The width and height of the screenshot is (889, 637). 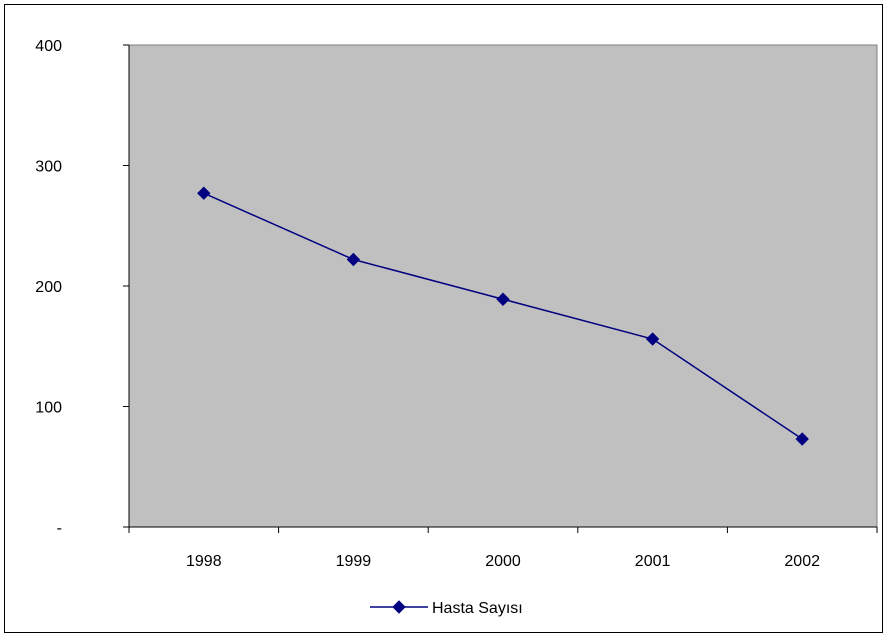 I want to click on x-tick-label: 2002, so click(x=802, y=561).